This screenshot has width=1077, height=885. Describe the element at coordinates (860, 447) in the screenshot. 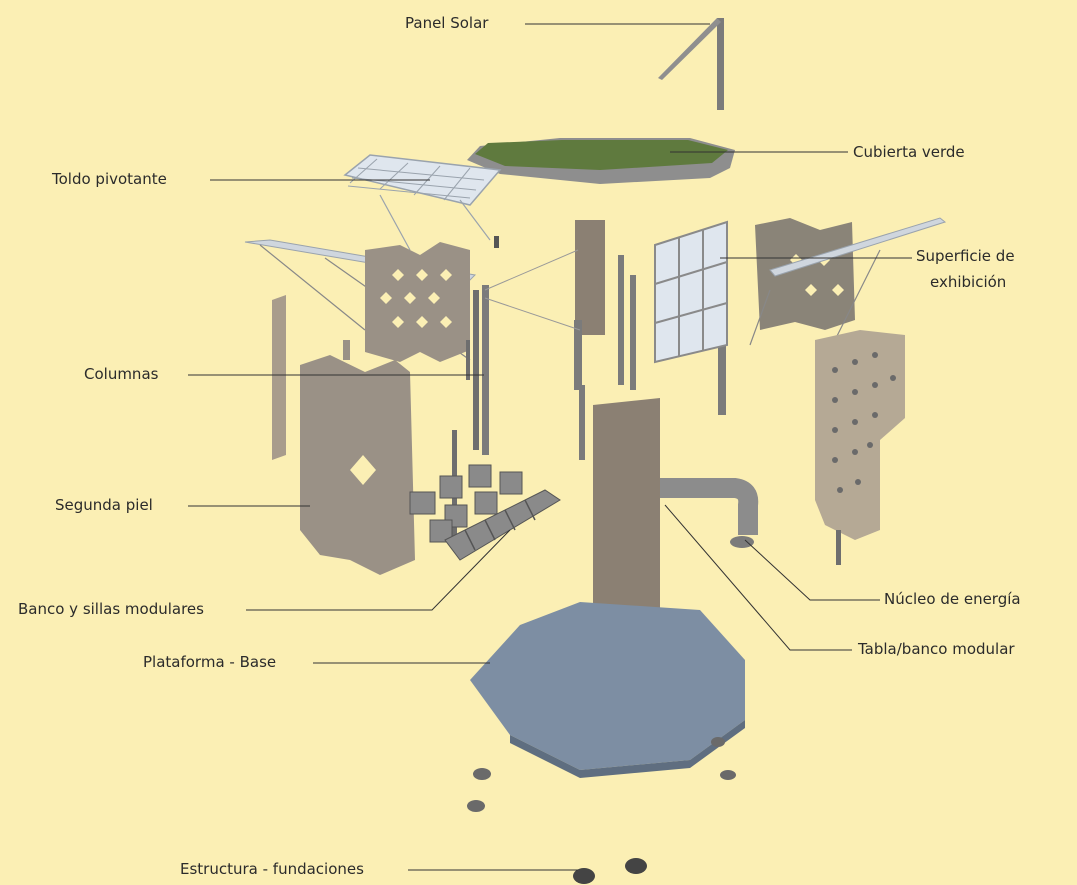

I see `right-lower-skin-component` at that location.